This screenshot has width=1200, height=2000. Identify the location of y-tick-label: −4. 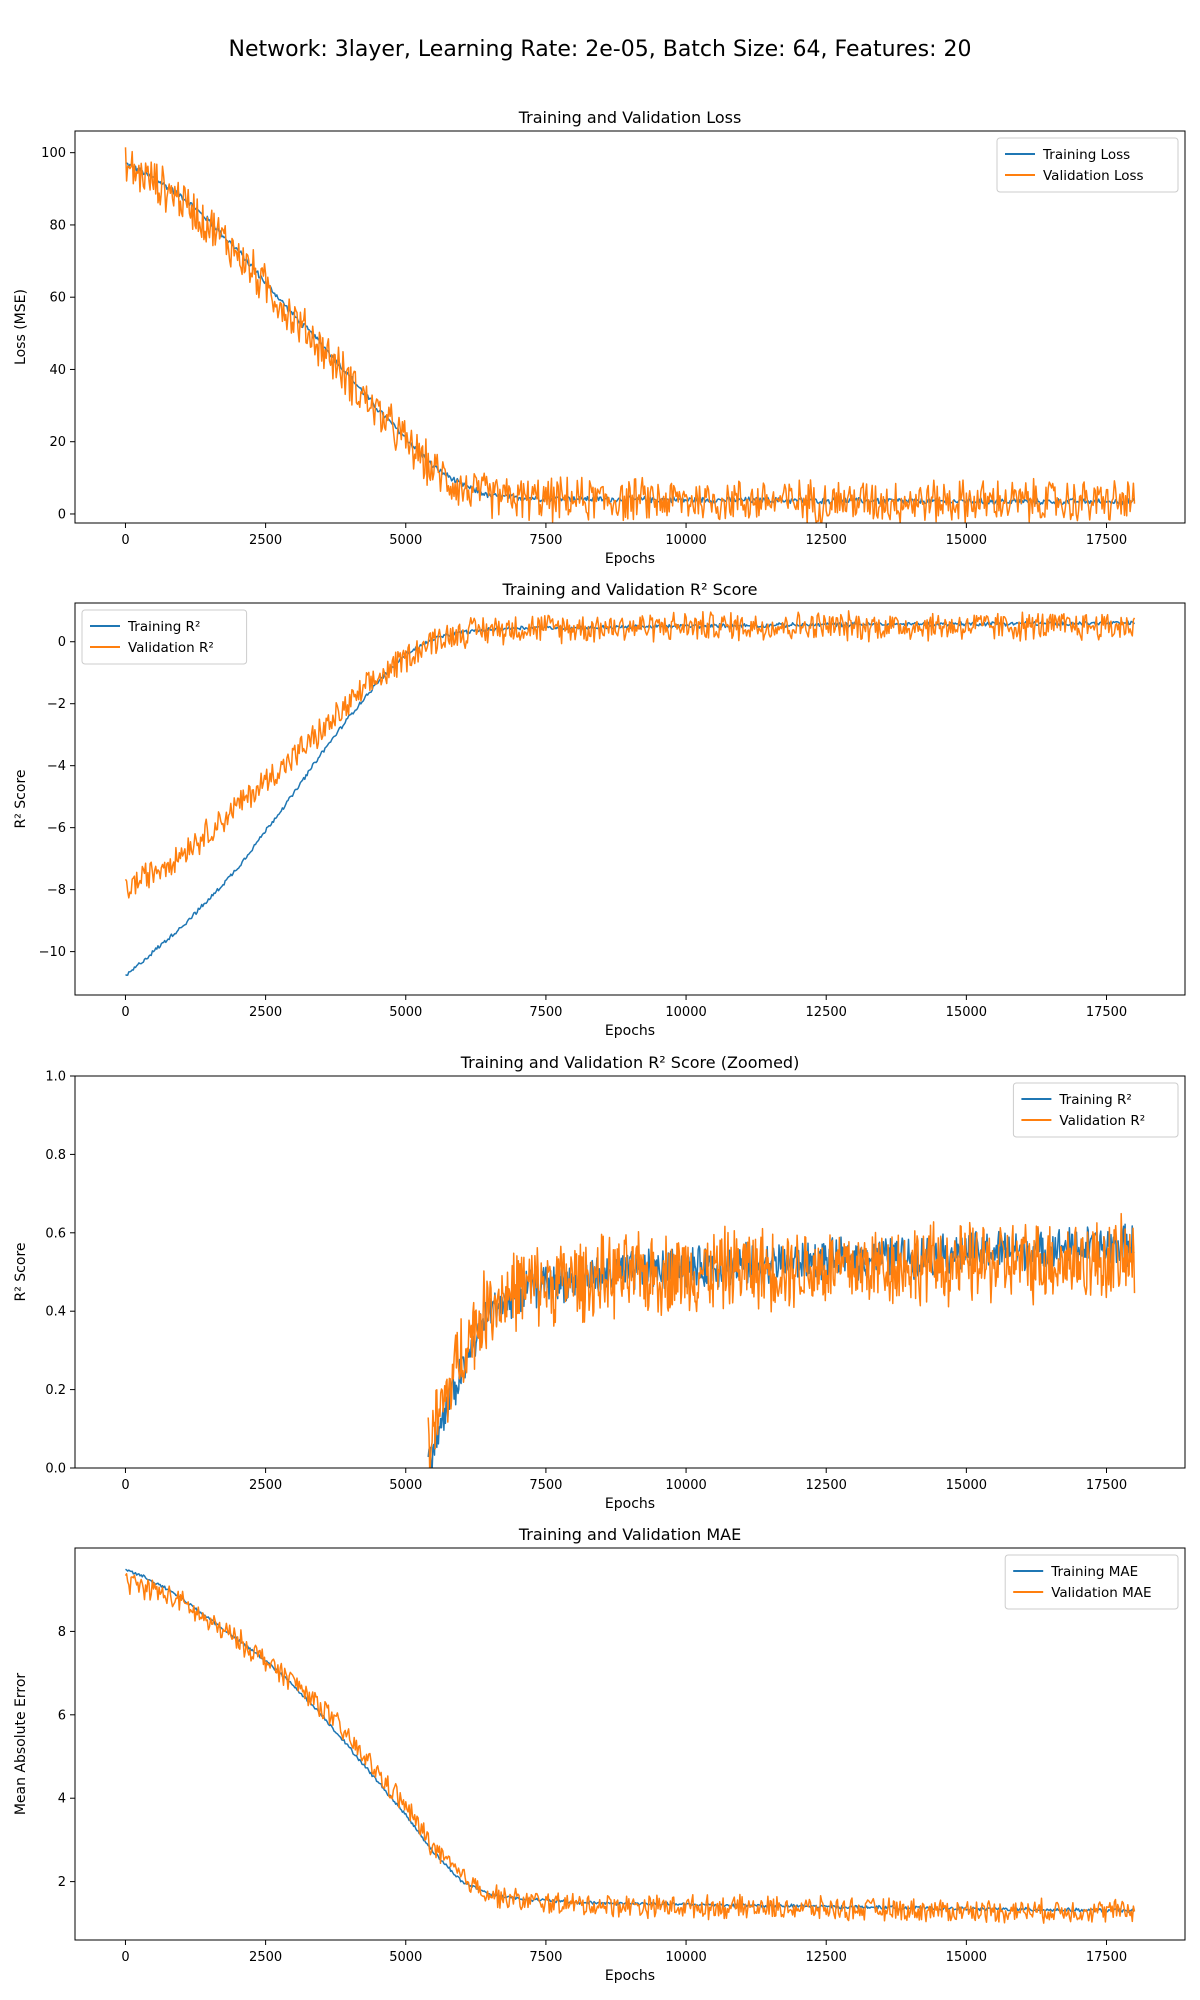
(56, 766).